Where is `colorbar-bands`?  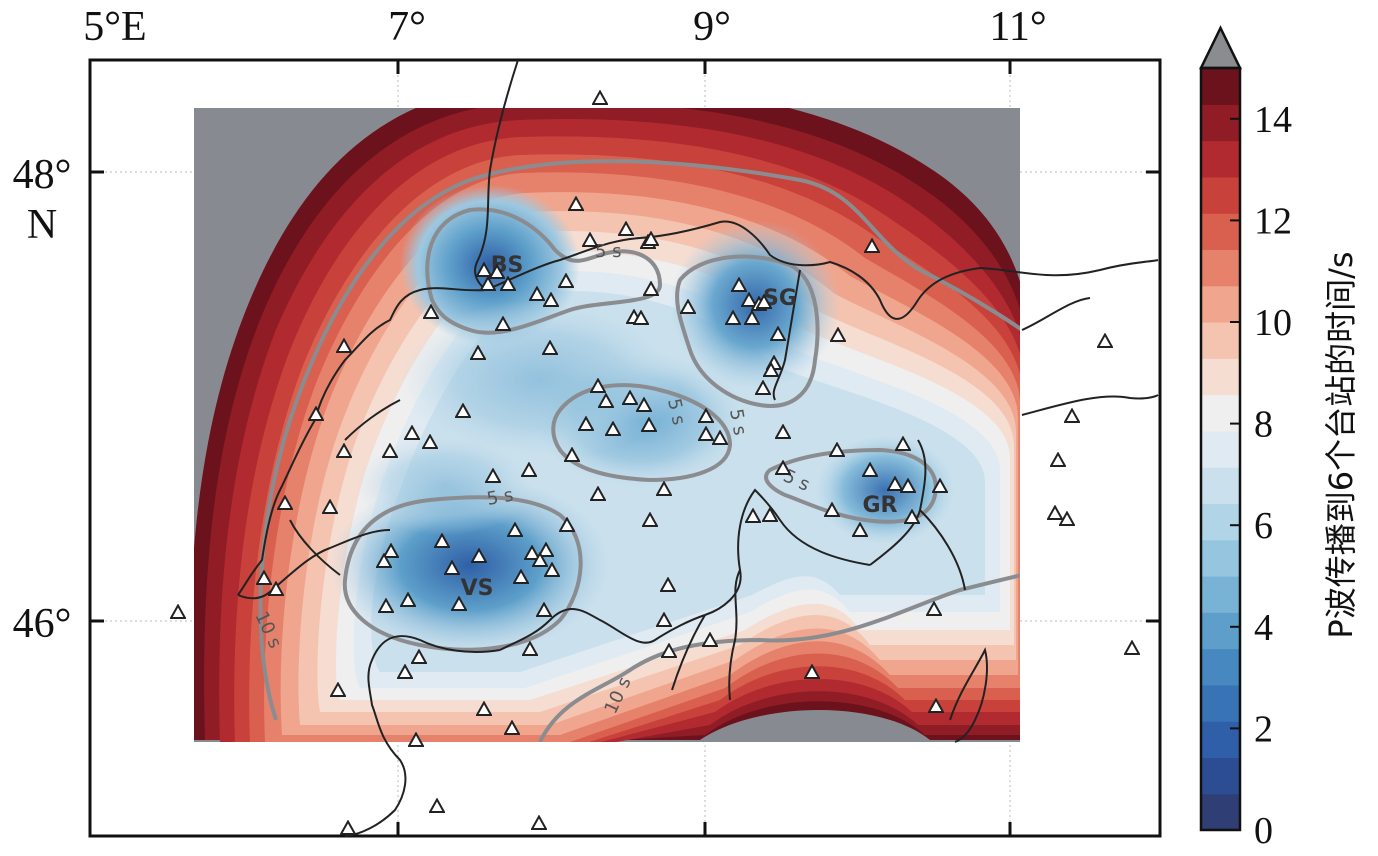
colorbar-bands is located at coordinates (1220, 449).